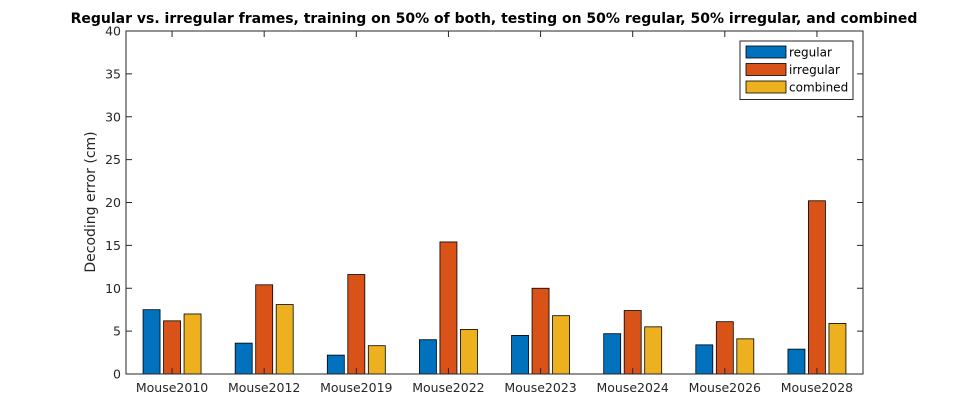 This screenshot has width=955, height=420. Describe the element at coordinates (817, 287) in the screenshot. I see `bar-irregular-Mouse2028` at that location.